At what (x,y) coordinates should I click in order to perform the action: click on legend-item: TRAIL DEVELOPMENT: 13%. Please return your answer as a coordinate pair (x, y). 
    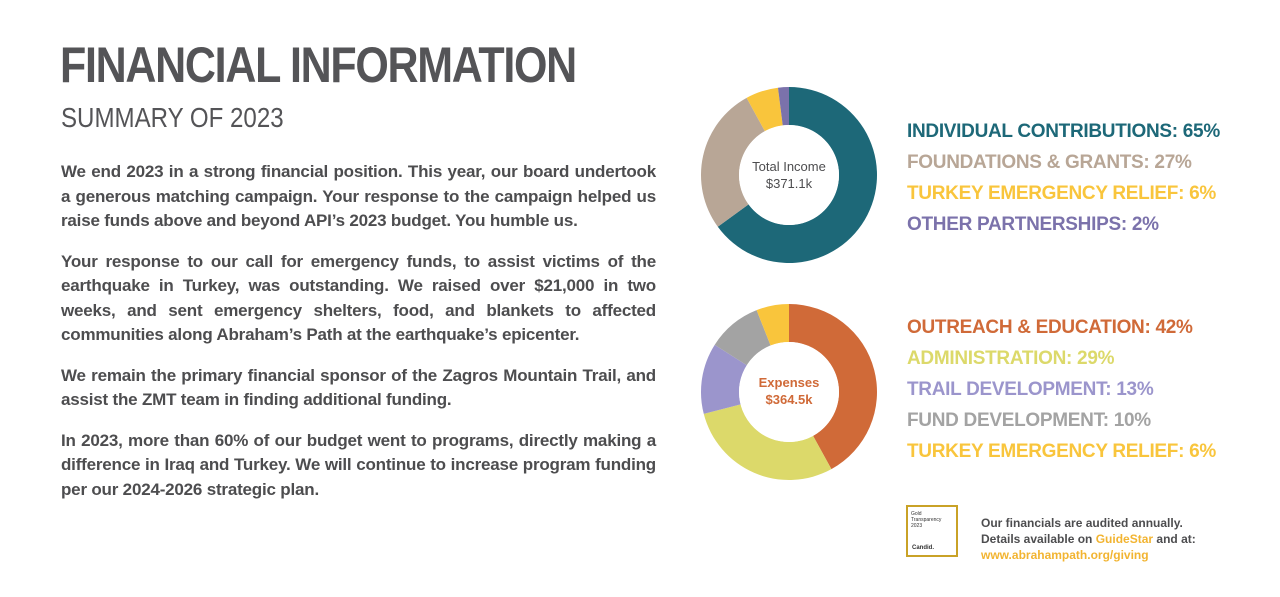
    Looking at the image, I should click on (1030, 389).